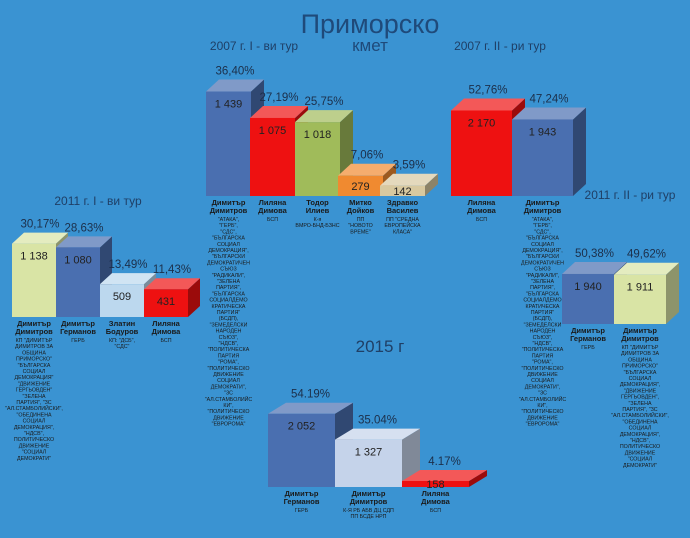 The image size is (690, 538). Describe the element at coordinates (630, 195) in the screenshot. I see `chart-title-secondary: 2011 г. II - ри тур` at that location.